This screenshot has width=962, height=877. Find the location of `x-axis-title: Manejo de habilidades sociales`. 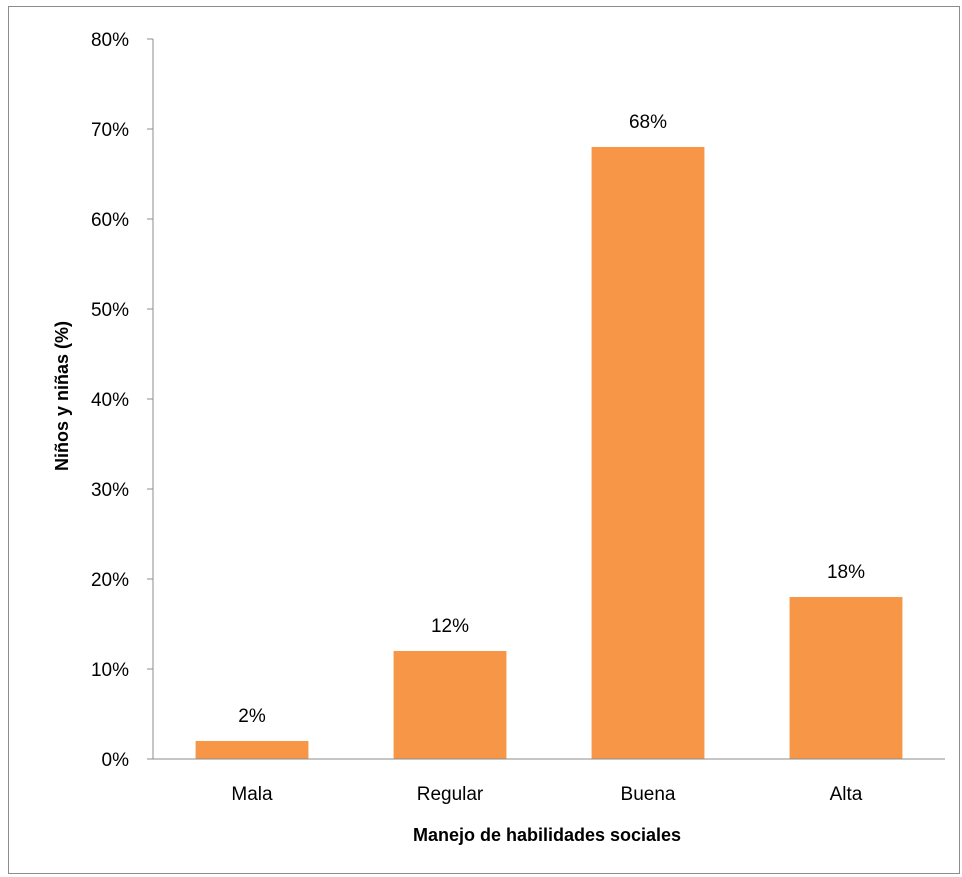

x-axis-title: Manejo de habilidades sociales is located at coordinates (547, 835).